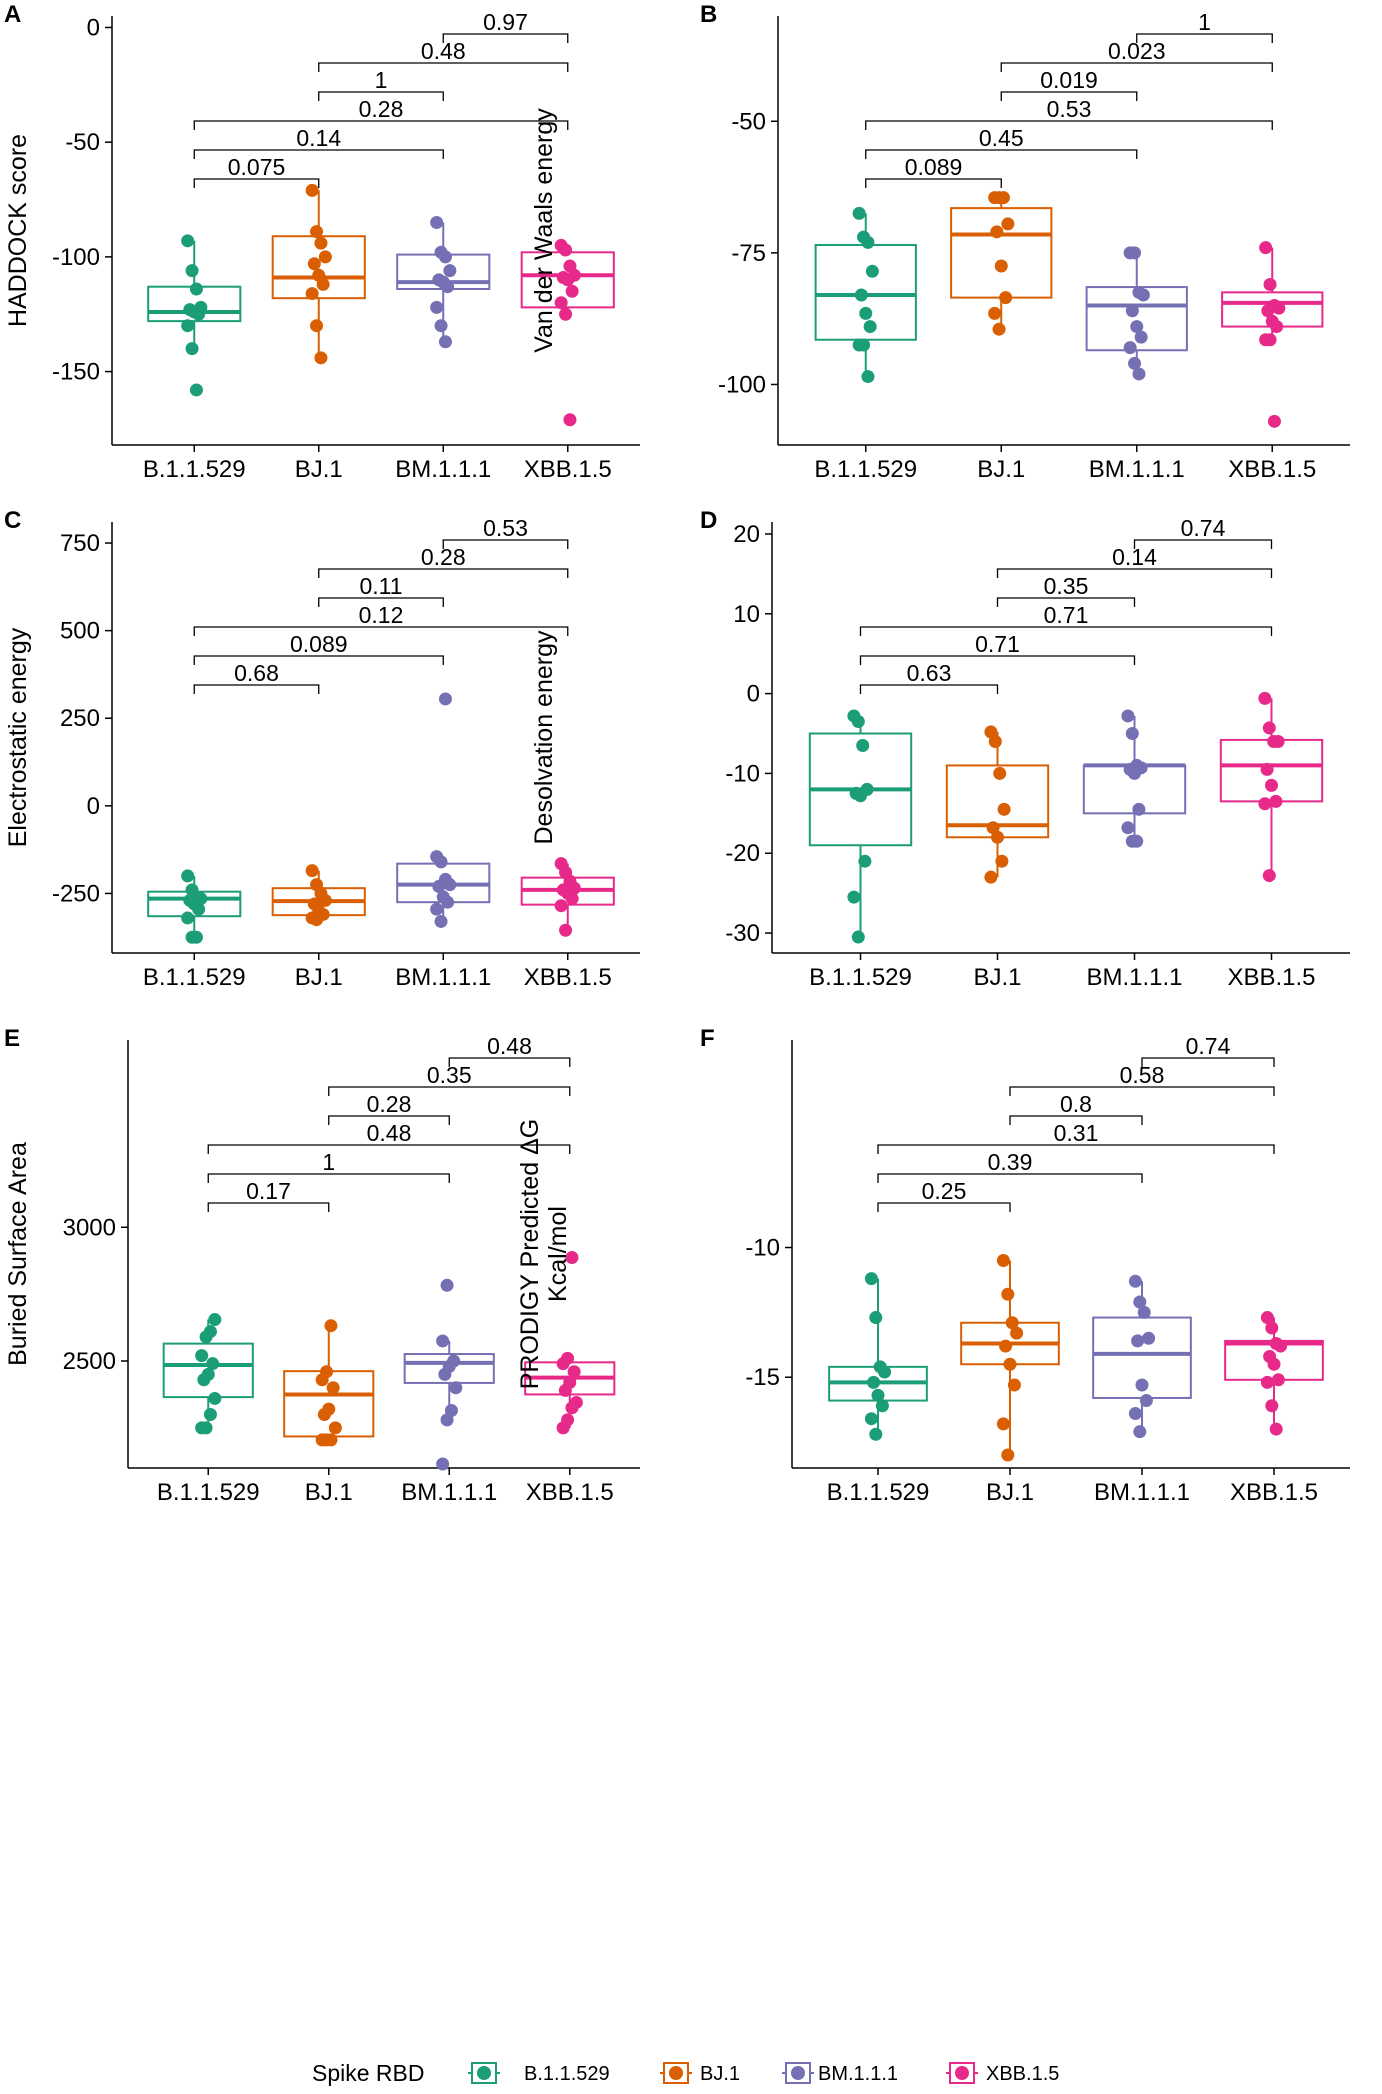 This screenshot has height=2094, width=1382. What do you see at coordinates (558, 1254) in the screenshot?
I see `y-axis-title: Kcal/mol` at bounding box center [558, 1254].